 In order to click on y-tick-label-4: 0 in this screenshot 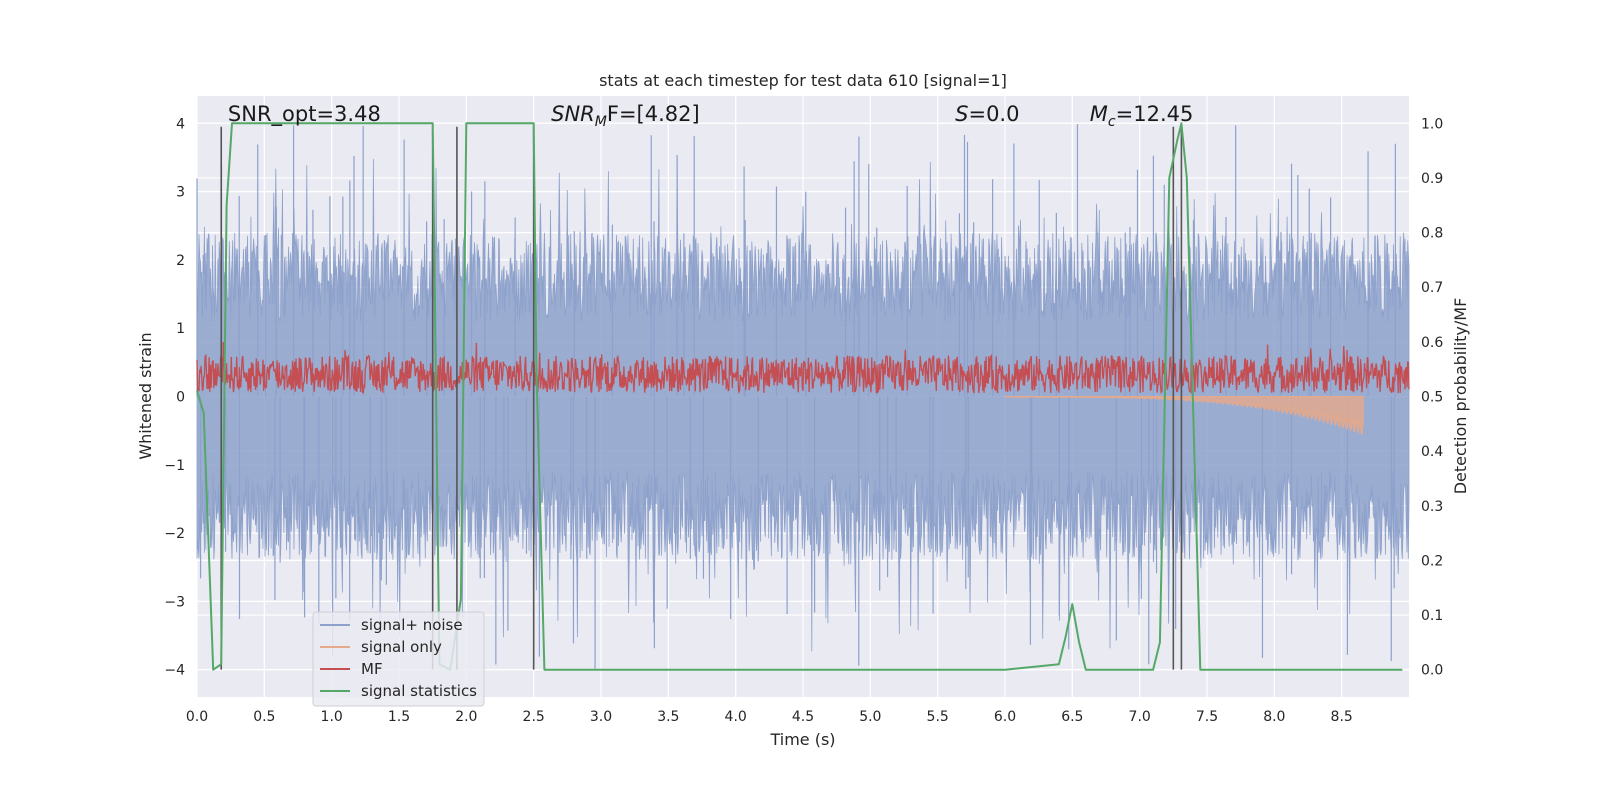, I will do `click(180, 398)`.